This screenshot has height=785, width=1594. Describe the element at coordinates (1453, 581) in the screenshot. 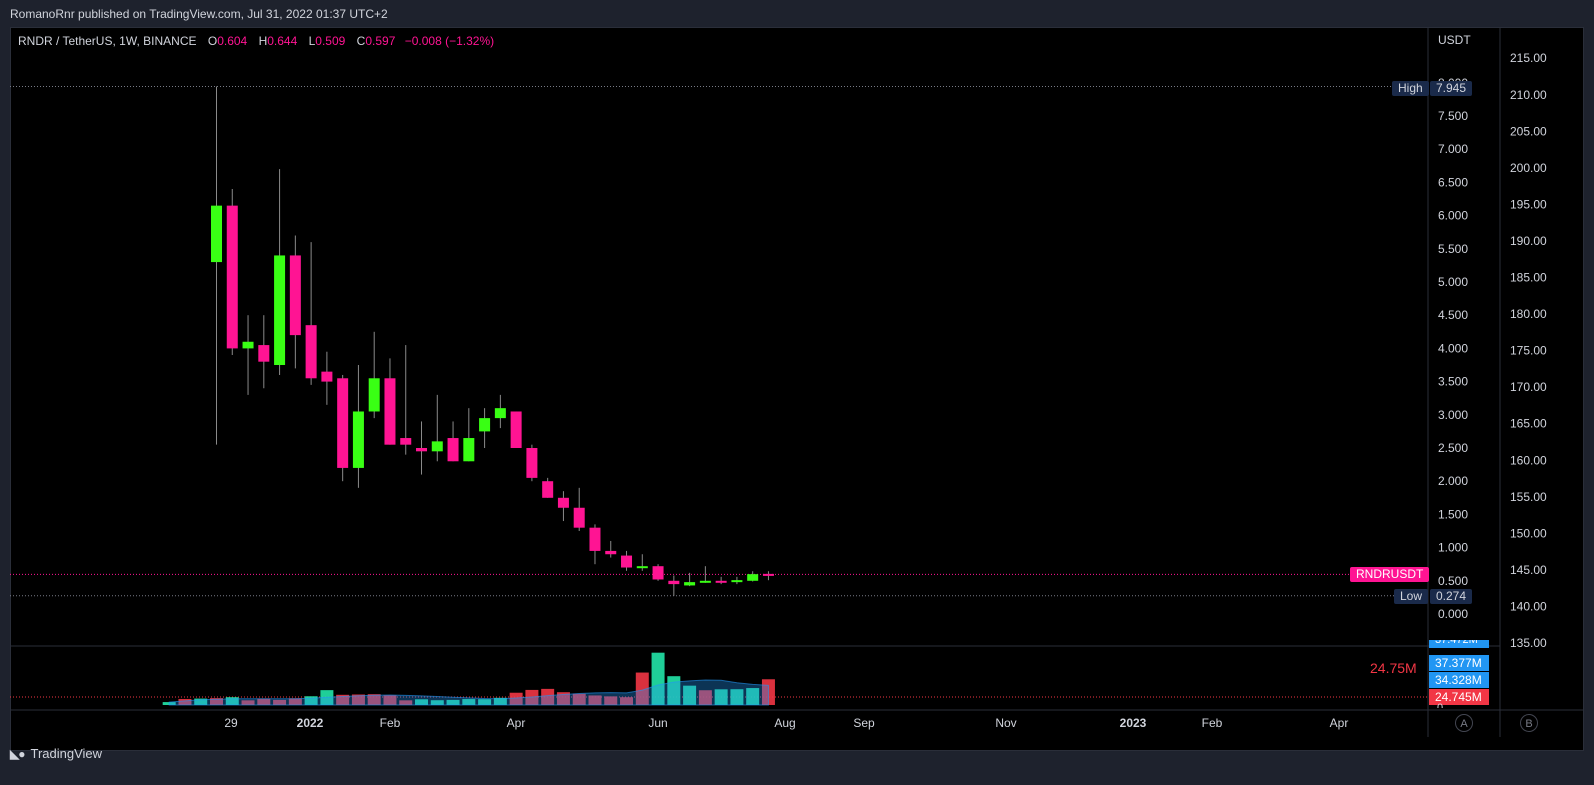

I see `price-tick-label: 0.500` at that location.